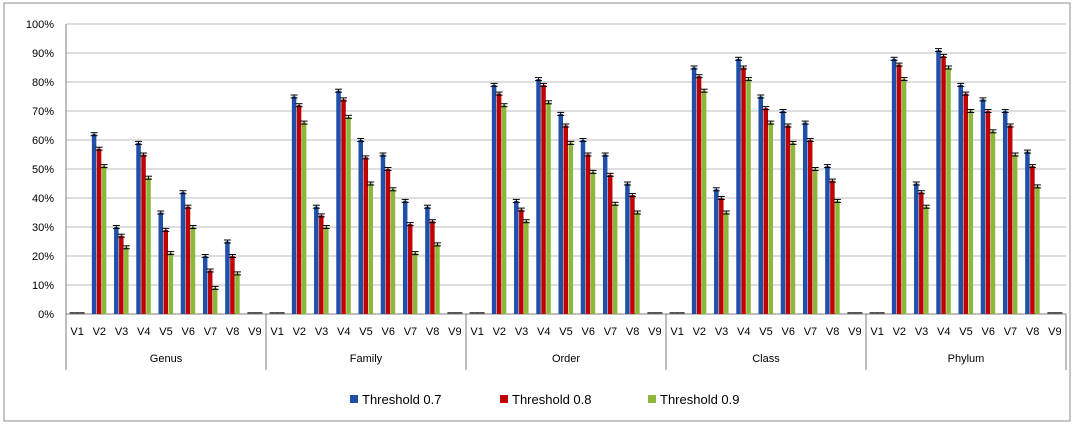 The width and height of the screenshot is (1076, 424). Describe the element at coordinates (43, 286) in the screenshot. I see `y-tick-label: 10%` at that location.